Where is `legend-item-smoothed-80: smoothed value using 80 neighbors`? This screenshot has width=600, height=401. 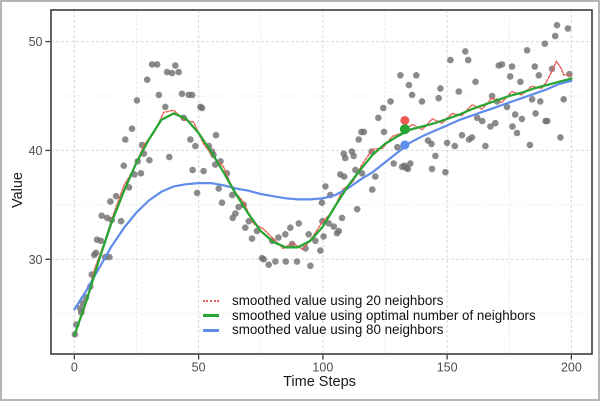 legend-item-smoothed-80: smoothed value using 80 neighbors is located at coordinates (369, 330).